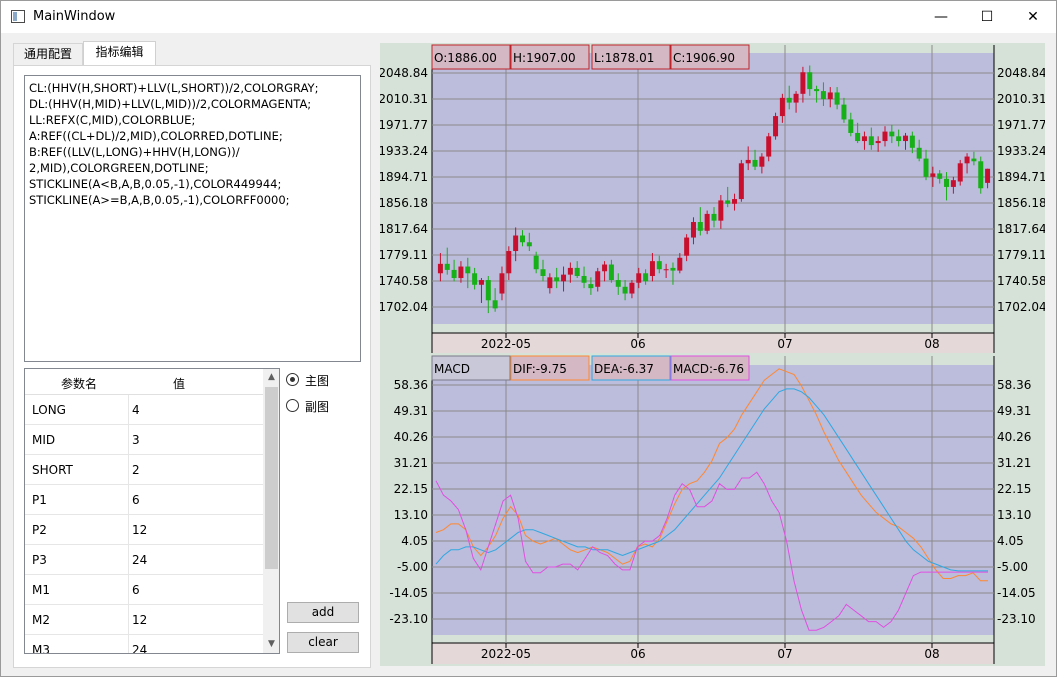  I want to click on header-value: MACD, so click(452, 369).